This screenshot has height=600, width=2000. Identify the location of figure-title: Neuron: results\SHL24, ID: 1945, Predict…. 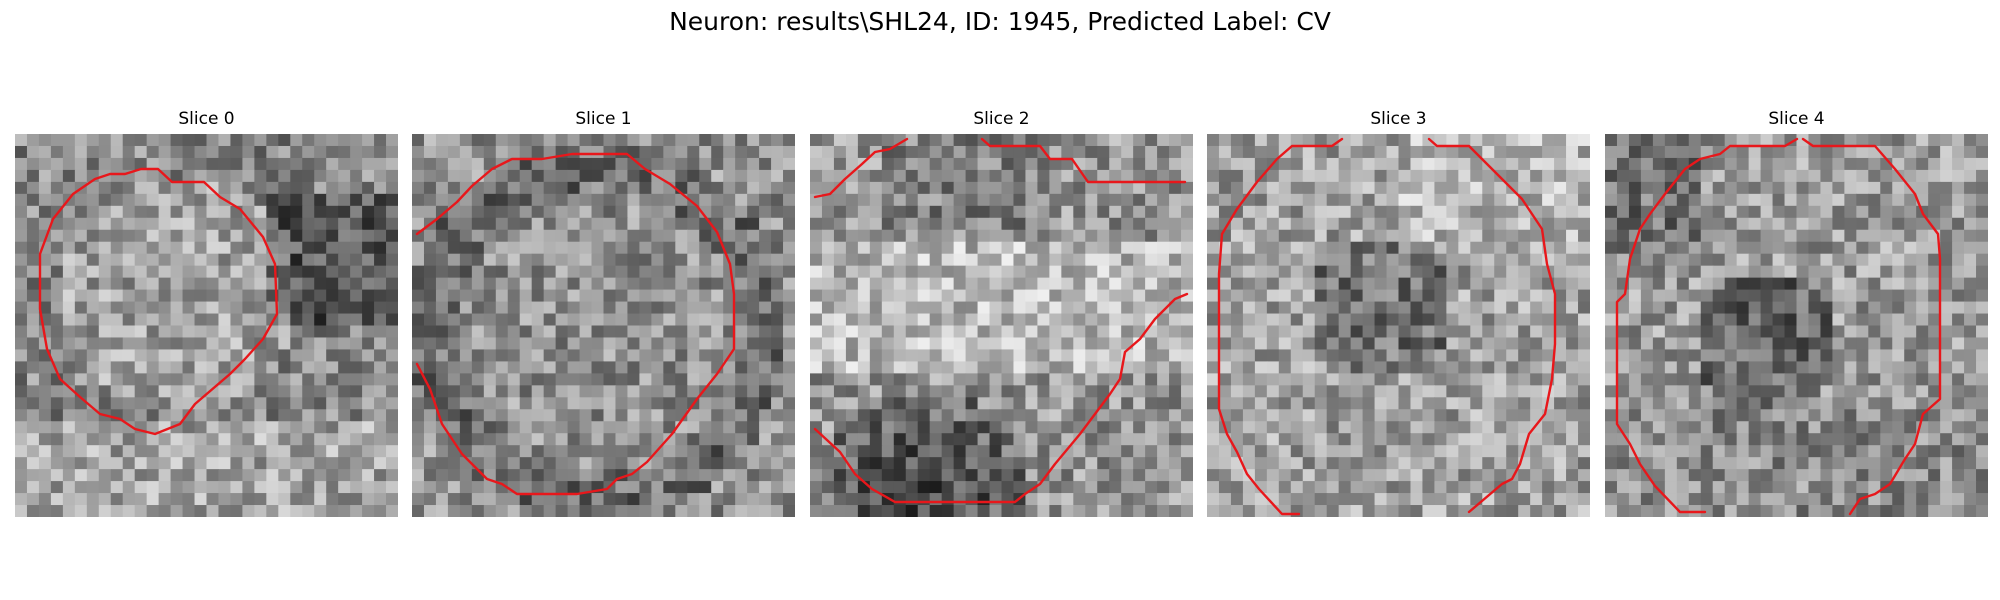
(1000, 21).